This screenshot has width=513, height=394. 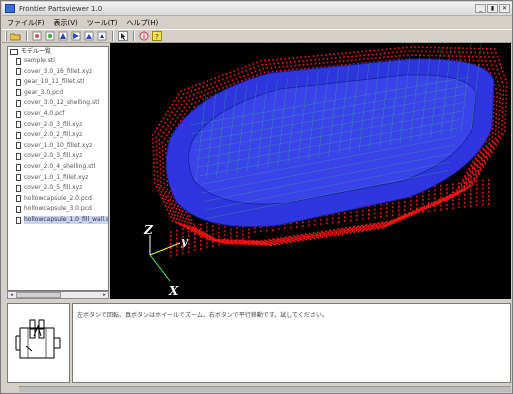 What do you see at coordinates (15, 36) in the screenshot?
I see `open-folder-icon` at bounding box center [15, 36].